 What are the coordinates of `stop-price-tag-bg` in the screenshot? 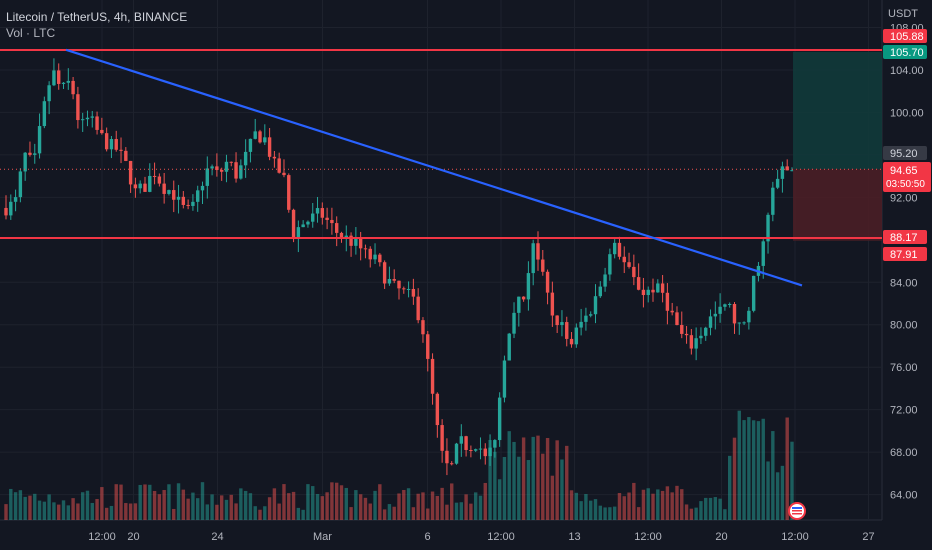 It's located at (905, 254).